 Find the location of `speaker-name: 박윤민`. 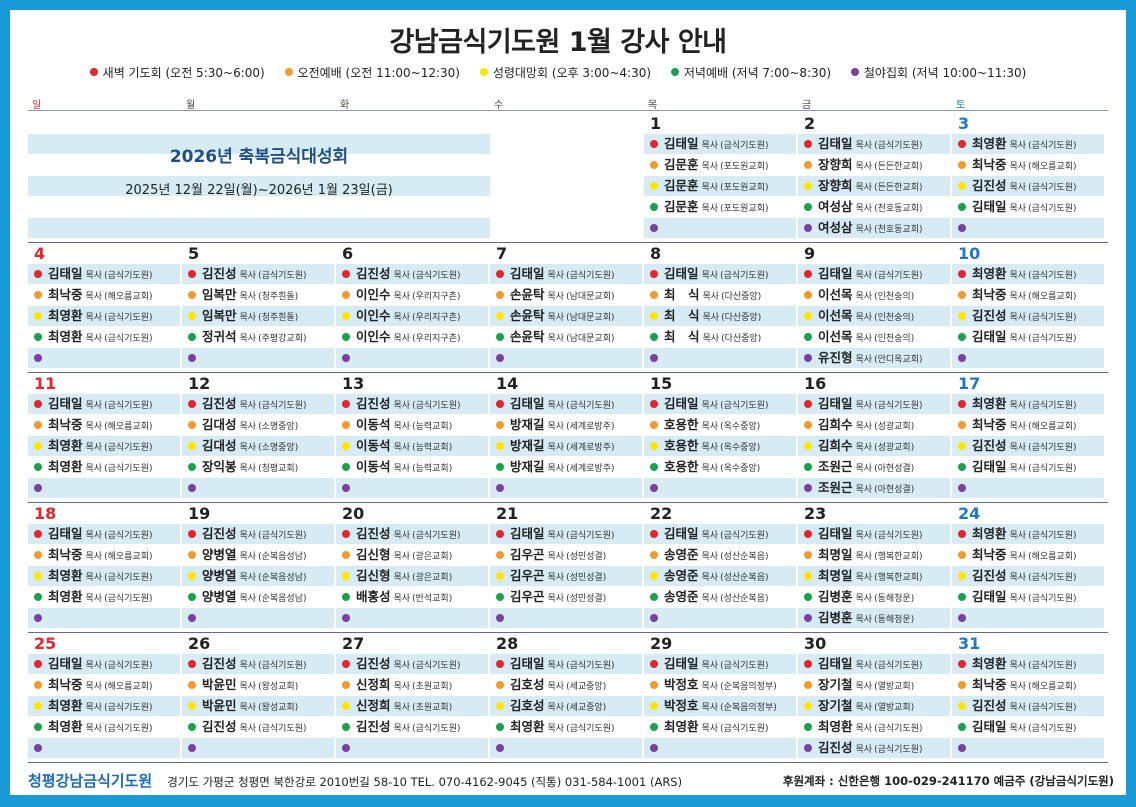

speaker-name: 박윤민 is located at coordinates (219, 684).